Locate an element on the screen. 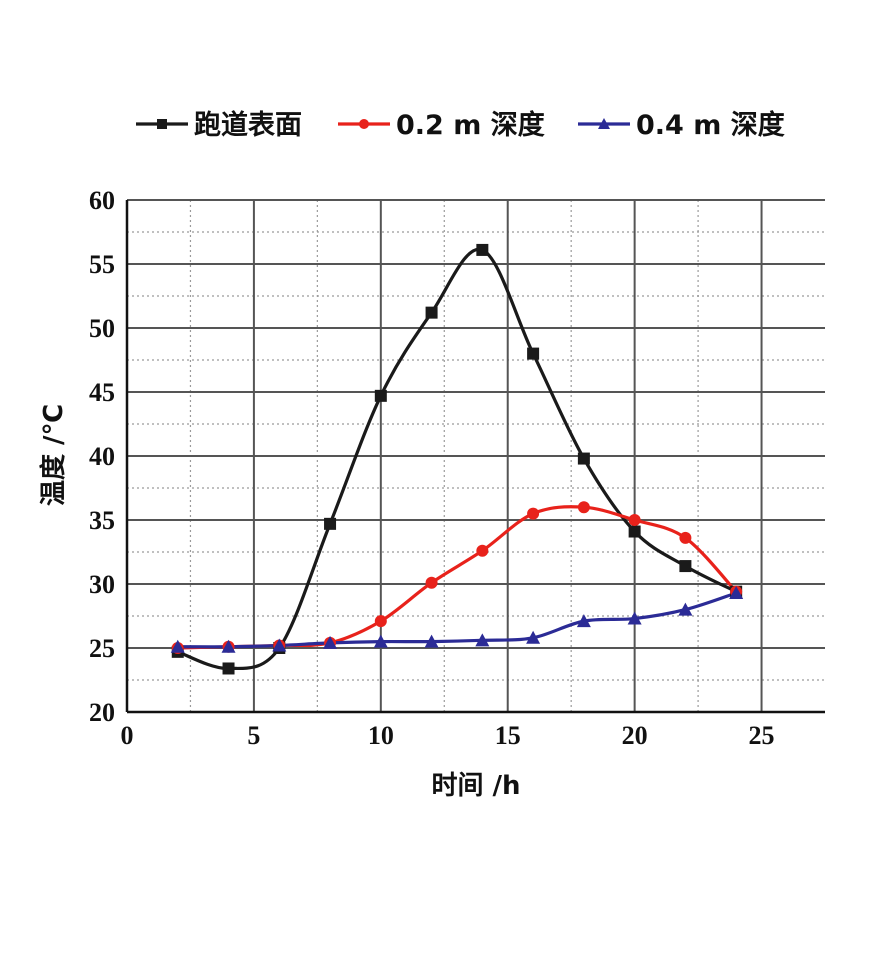 The width and height of the screenshot is (875, 964). y-tick-label: 25 is located at coordinates (102, 648).